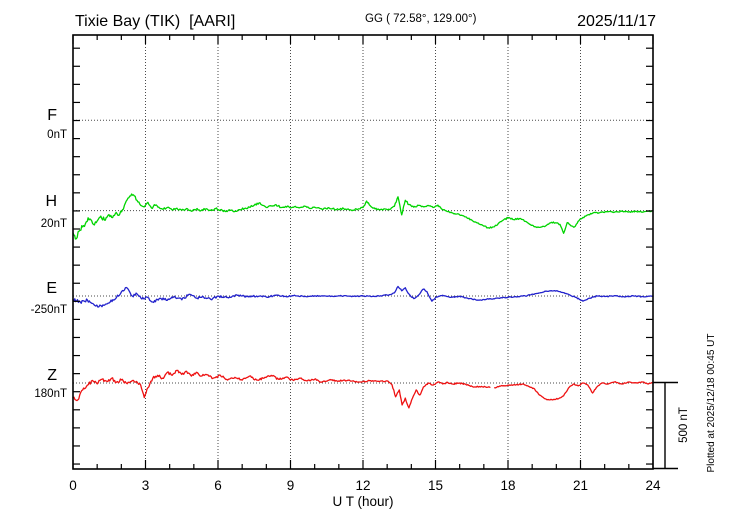 The image size is (730, 520). What do you see at coordinates (421, 19) in the screenshot?
I see `geographic-coordinates: GG ( 72.58°, 129.00°)` at bounding box center [421, 19].